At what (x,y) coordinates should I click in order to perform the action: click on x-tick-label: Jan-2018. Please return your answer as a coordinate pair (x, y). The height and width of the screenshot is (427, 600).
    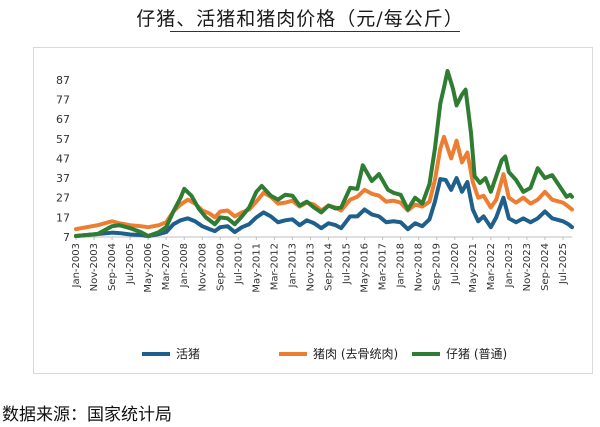
    Looking at the image, I should click on (401, 265).